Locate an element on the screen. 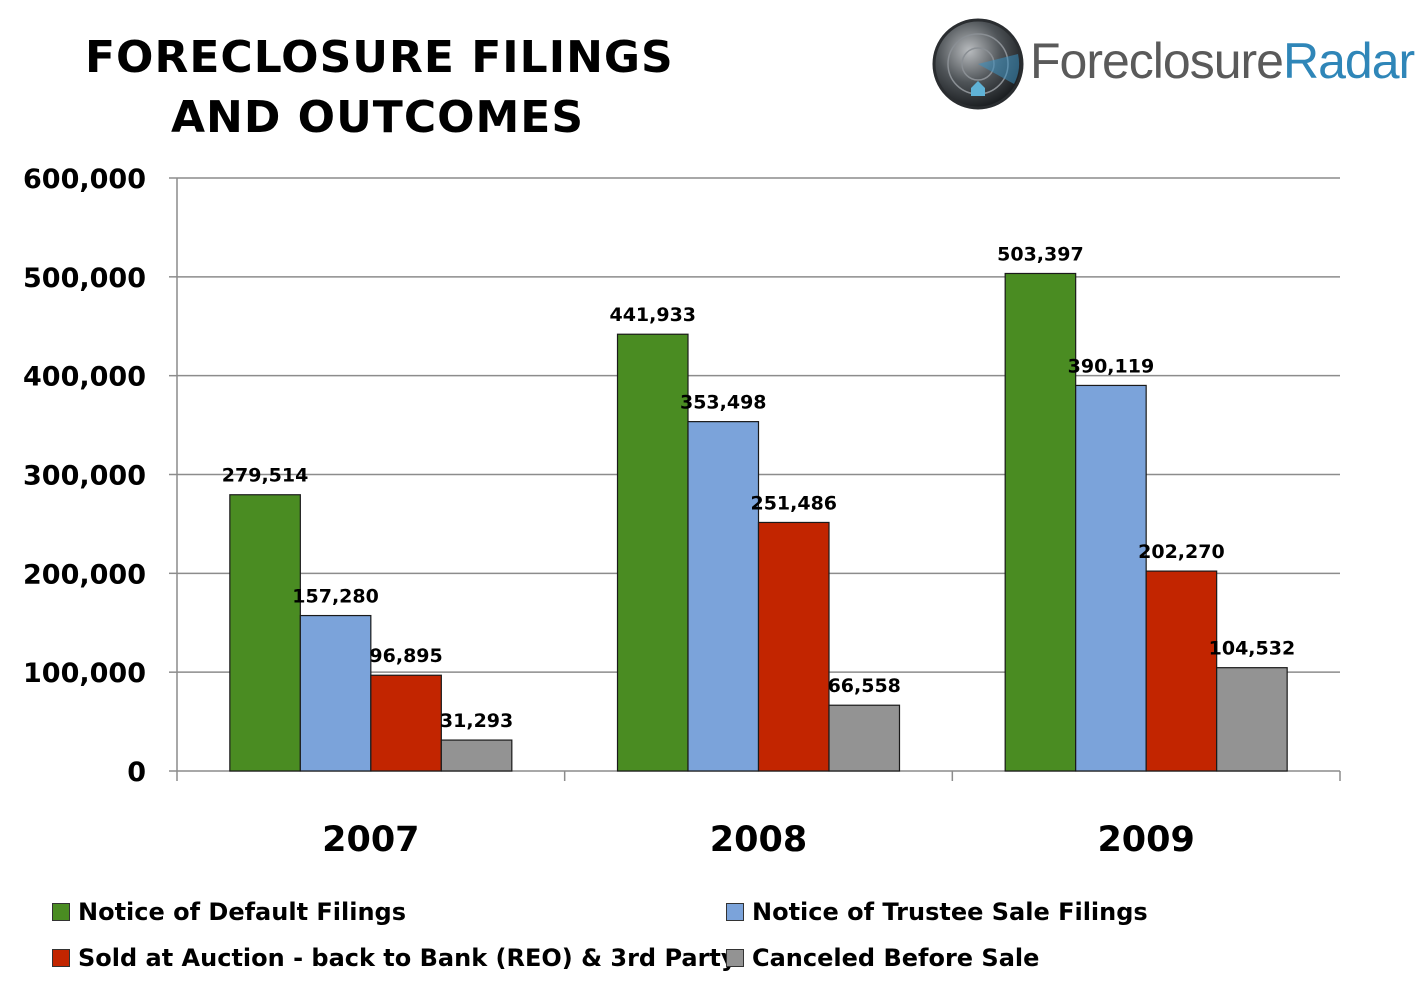  data-label: 31,293 is located at coordinates (476, 721).